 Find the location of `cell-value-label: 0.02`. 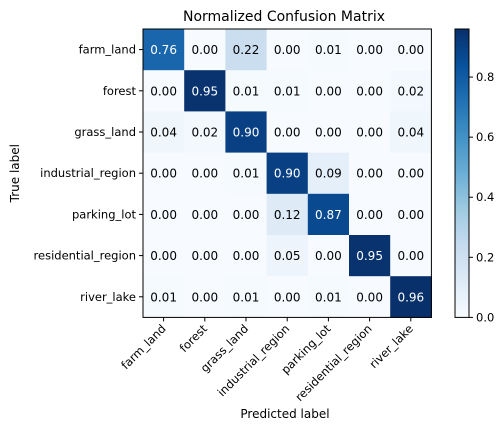

cell-value-label: 0.02 is located at coordinates (204, 133).